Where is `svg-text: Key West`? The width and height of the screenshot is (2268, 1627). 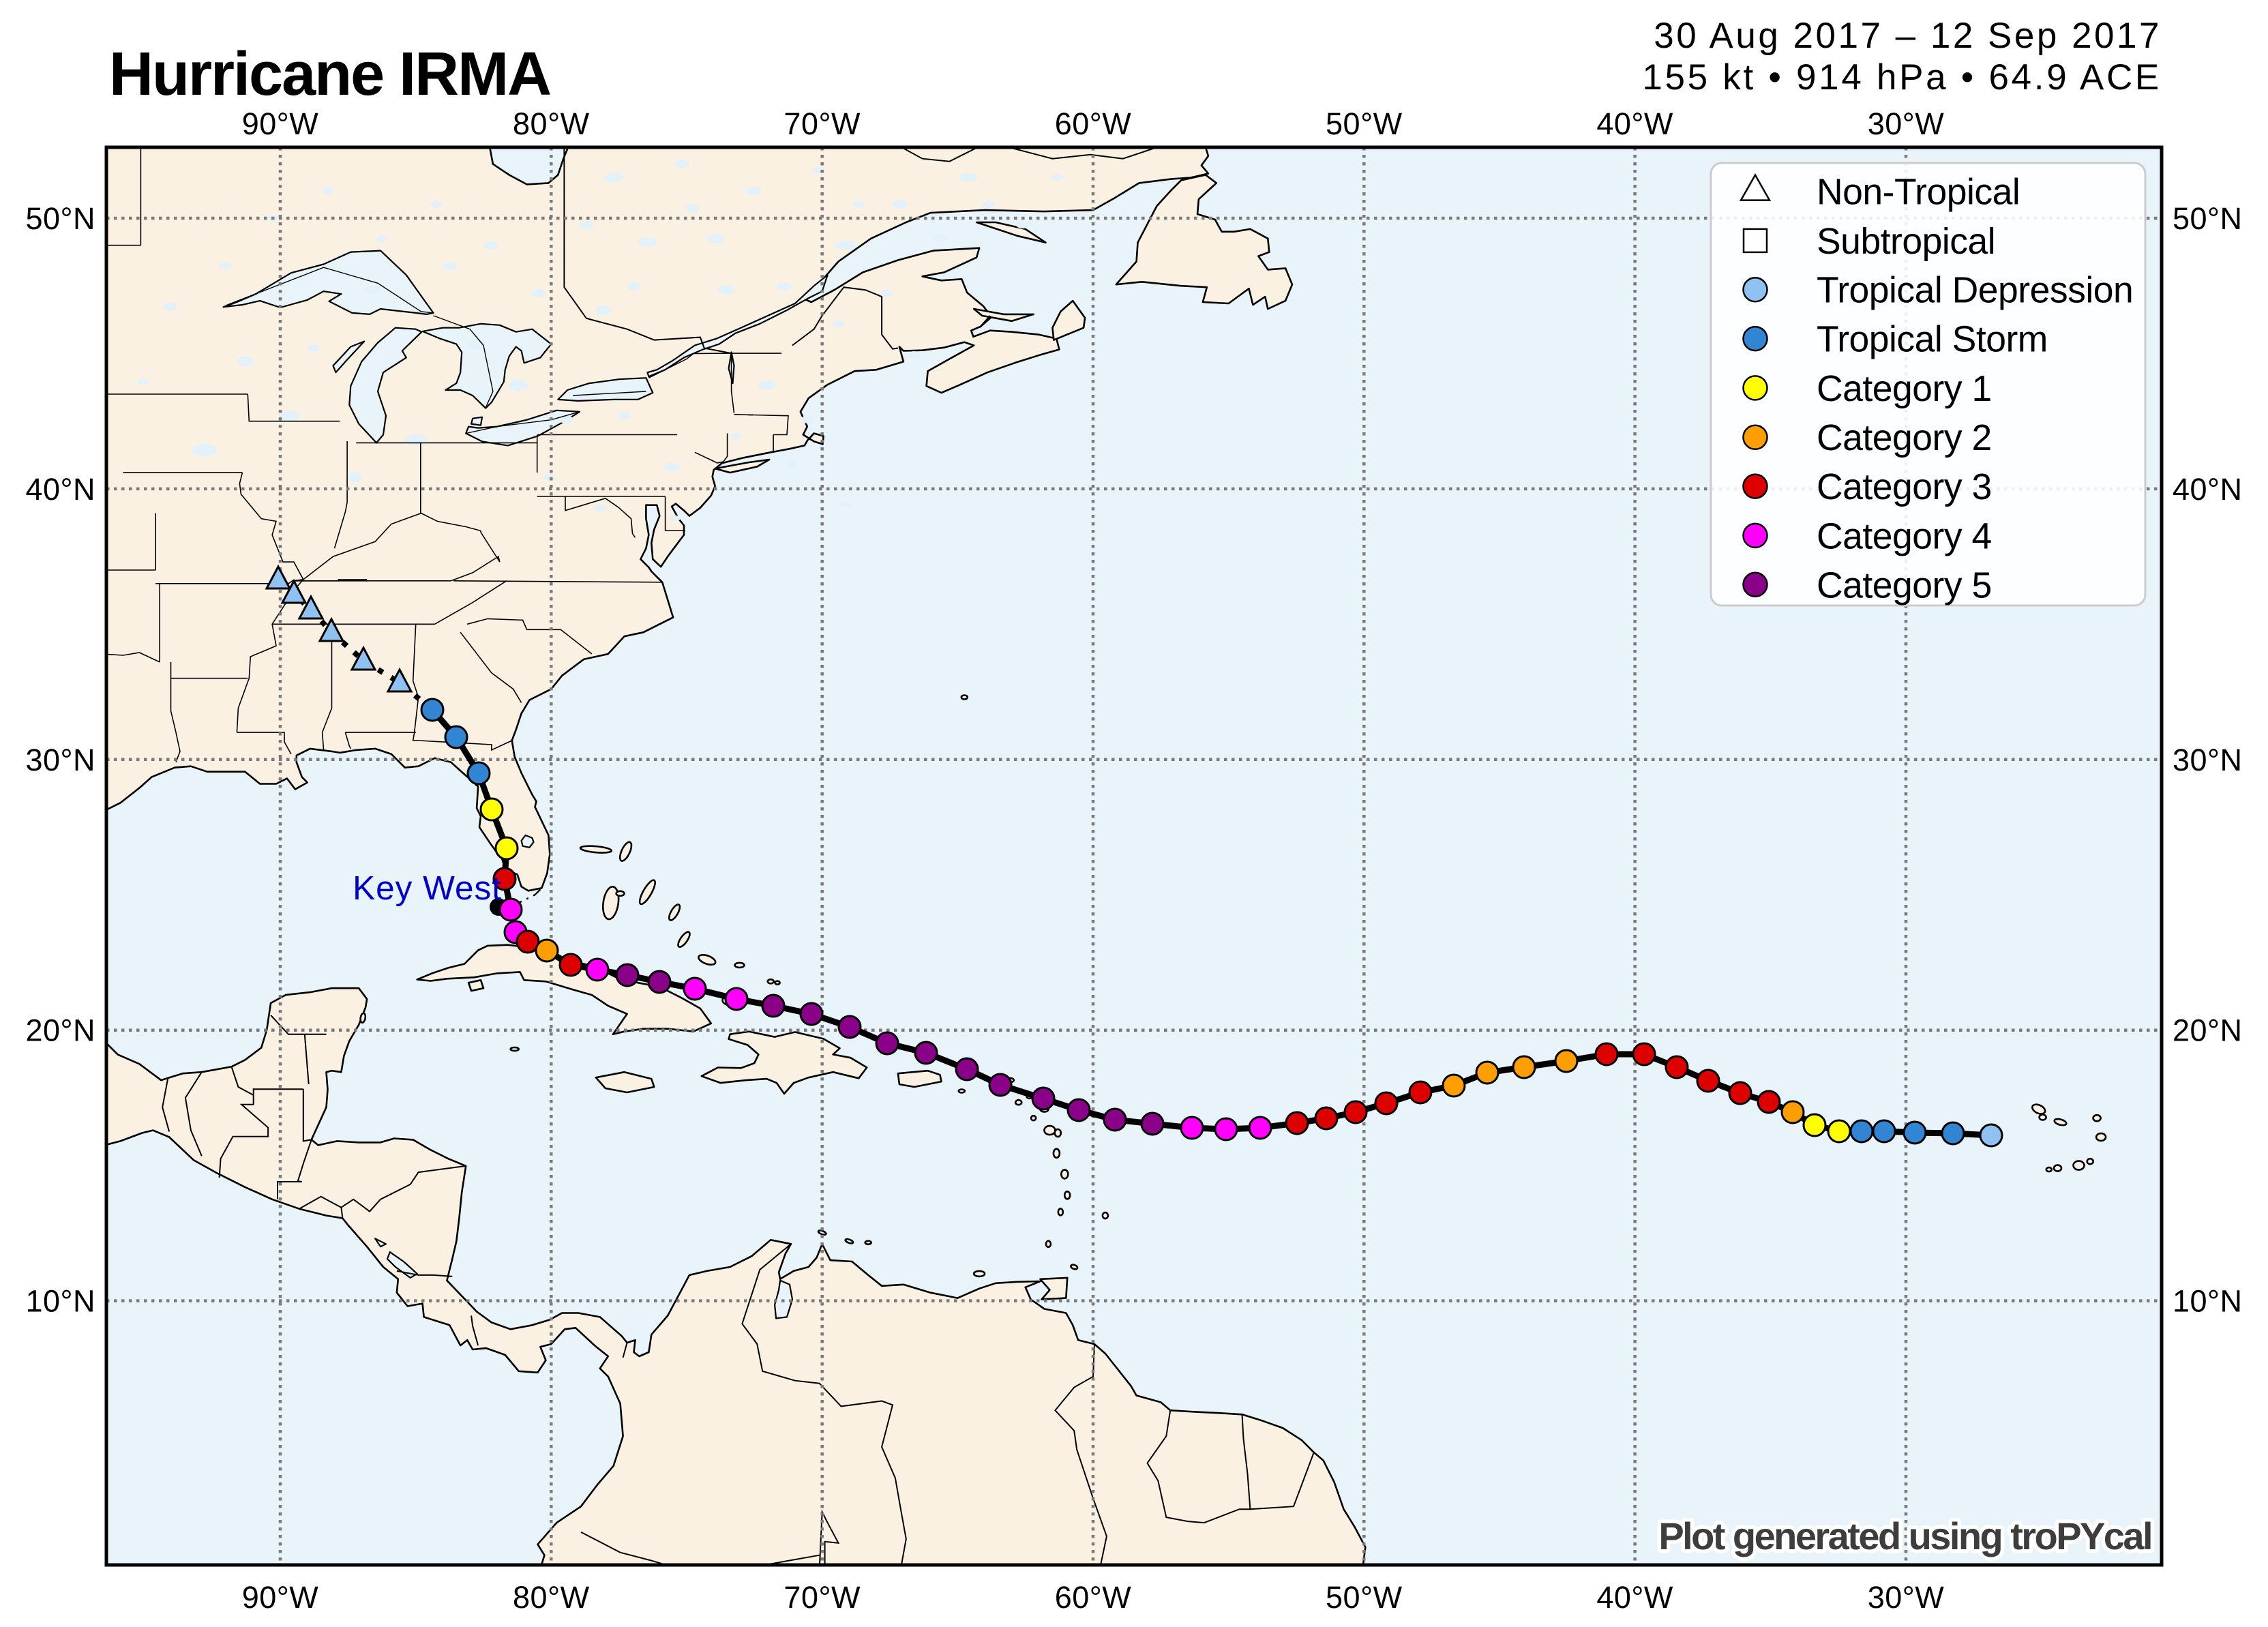 svg-text: Key West is located at coordinates (427, 888).